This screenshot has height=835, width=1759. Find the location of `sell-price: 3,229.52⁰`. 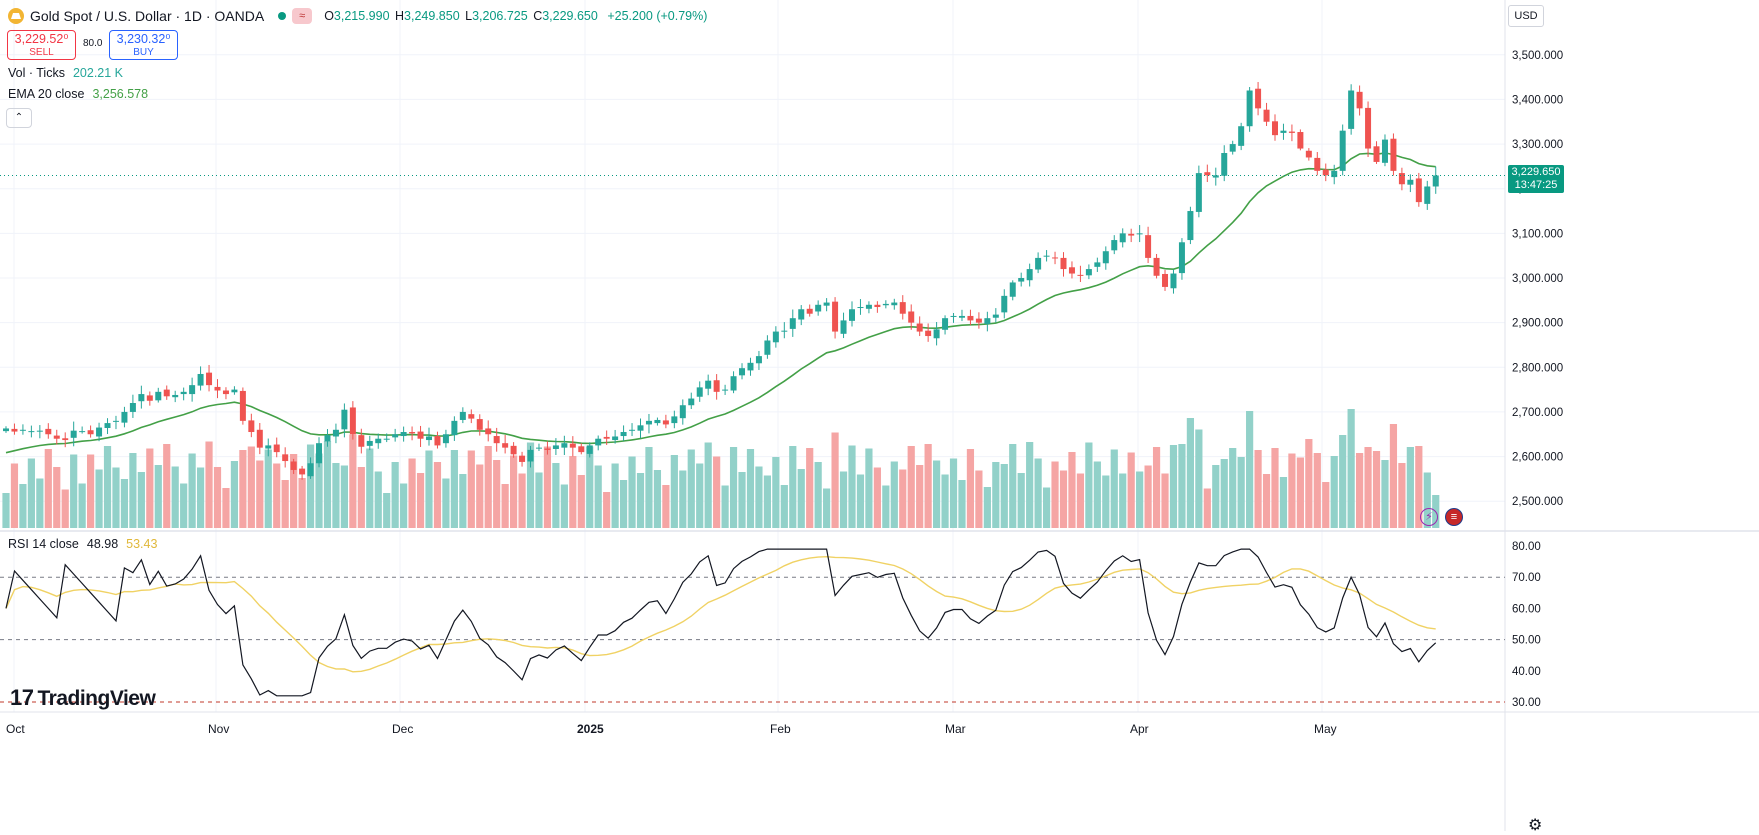

sell-price: 3,229.52⁰ is located at coordinates (41, 39).